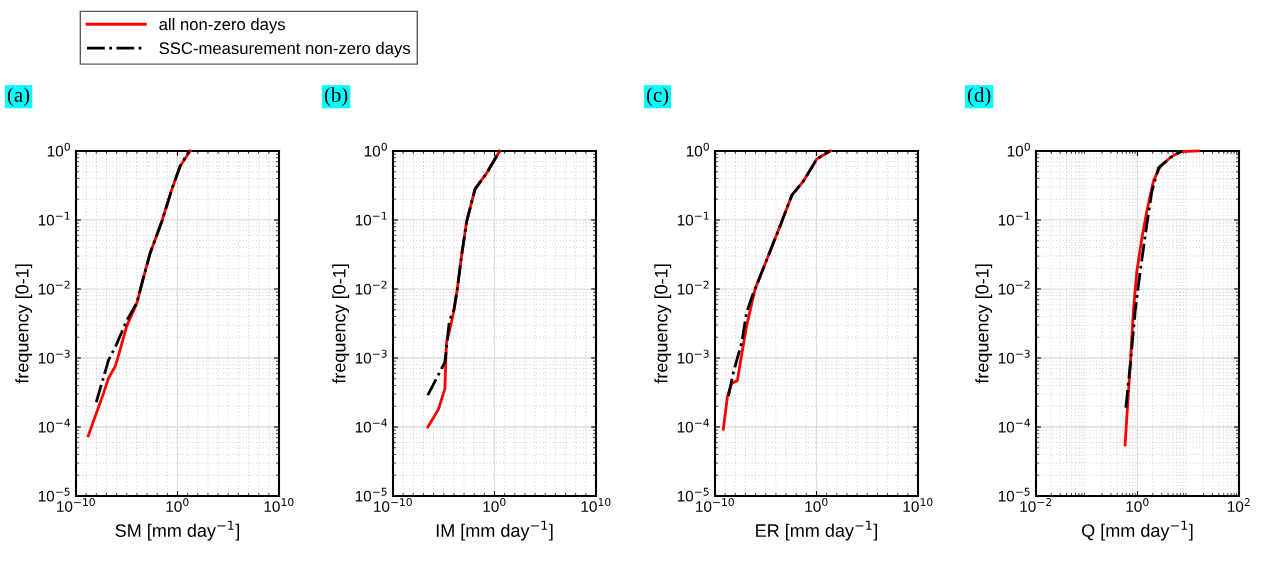 This screenshot has height=562, width=1267. I want to click on text: (d), so click(979, 97).